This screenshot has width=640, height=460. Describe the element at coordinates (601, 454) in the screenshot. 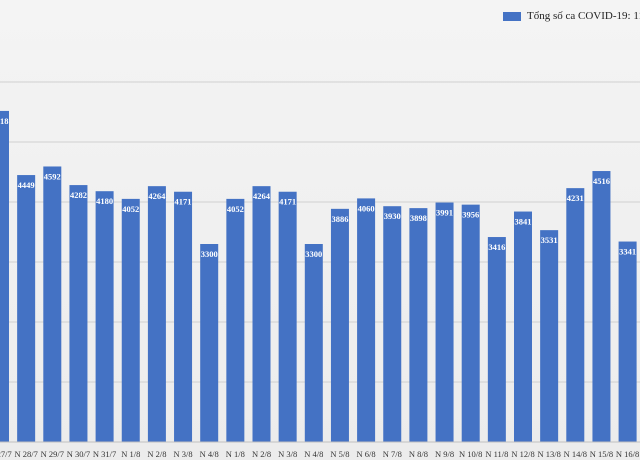

I see `x-tick-label: N 15/8` at that location.